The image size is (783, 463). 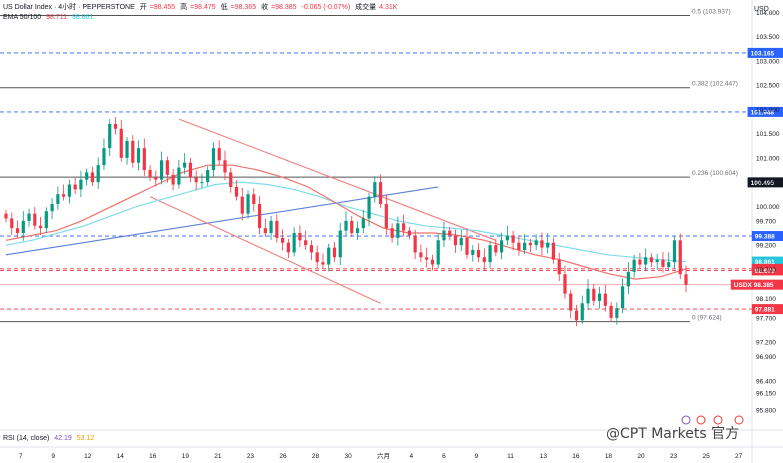 What do you see at coordinates (337, 179) in the screenshot?
I see `channel-upper-line` at bounding box center [337, 179].